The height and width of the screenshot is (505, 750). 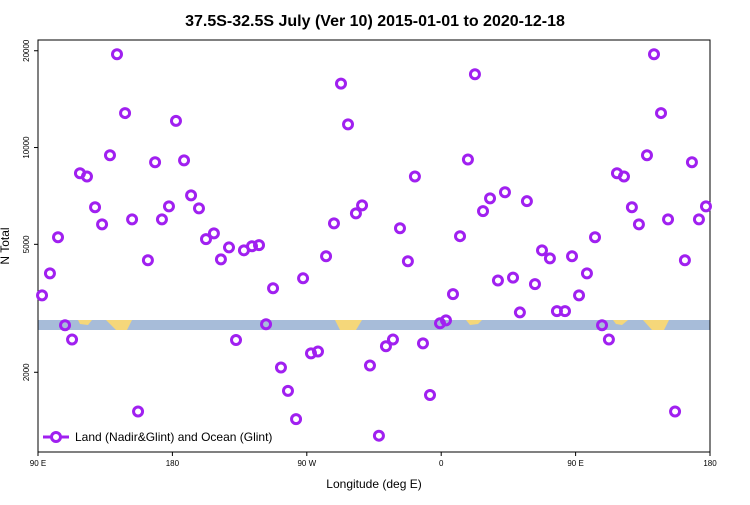 I want to click on y-tick-label: 10000, so click(x=26, y=147).